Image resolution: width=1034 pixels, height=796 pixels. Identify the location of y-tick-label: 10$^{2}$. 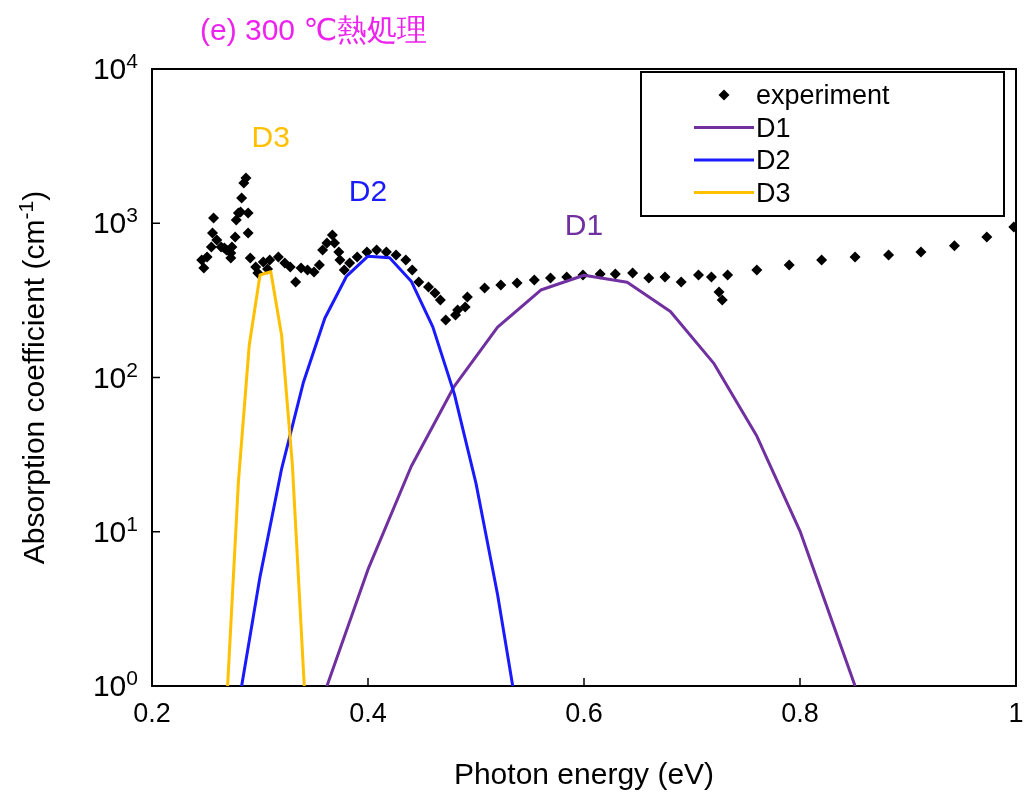
(115, 375).